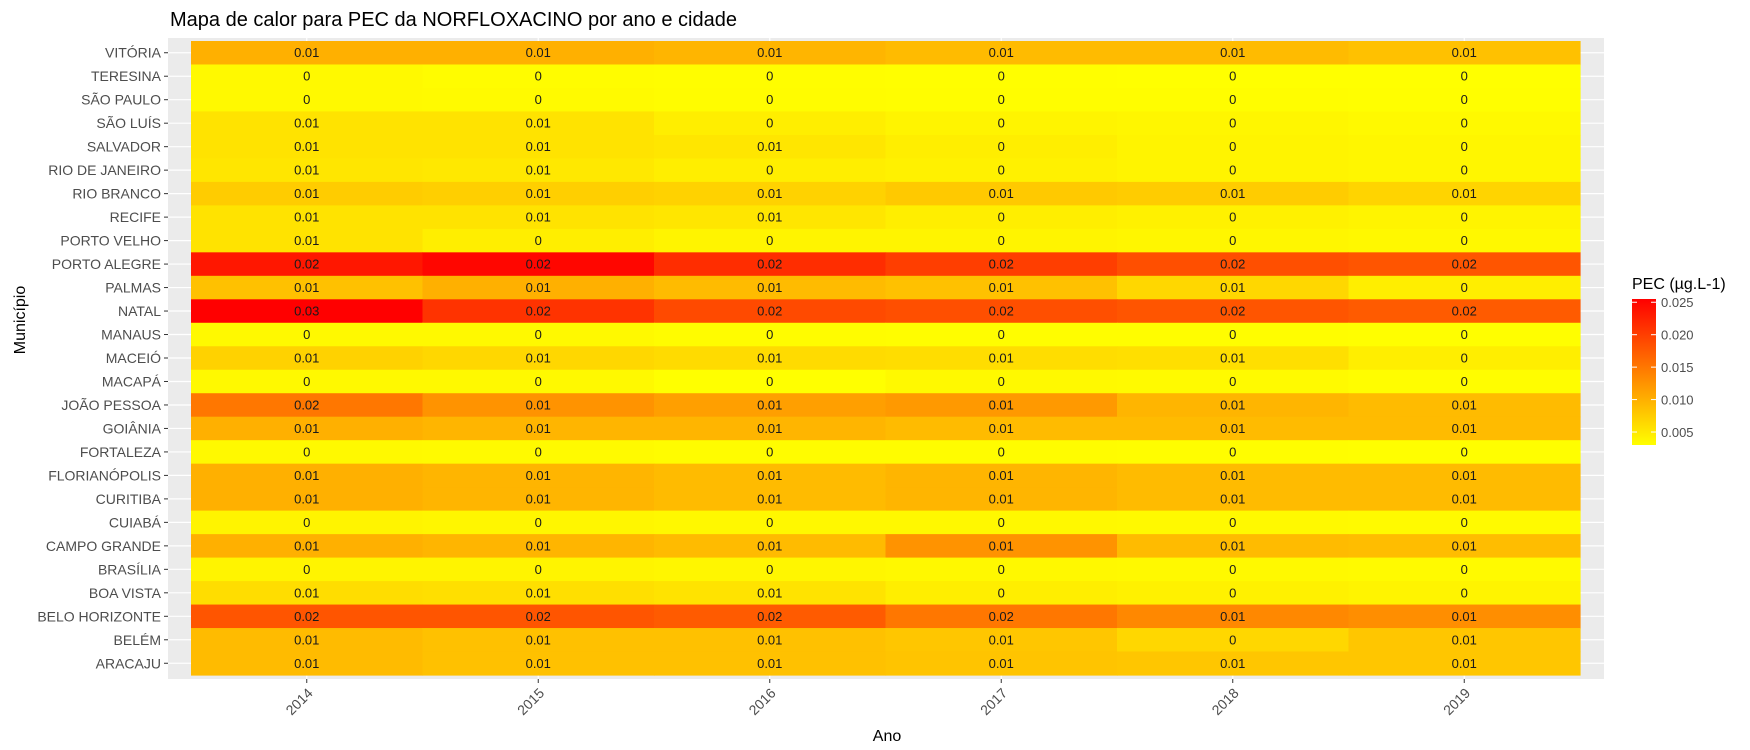  I want to click on y-tick-label: CUIABÁ, so click(135, 522).